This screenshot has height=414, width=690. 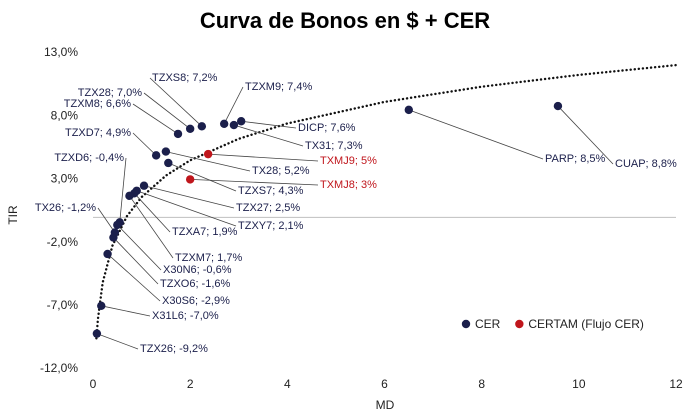 What do you see at coordinates (334, 146) in the screenshot?
I see `data-label: TX31; 7,3%` at bounding box center [334, 146].